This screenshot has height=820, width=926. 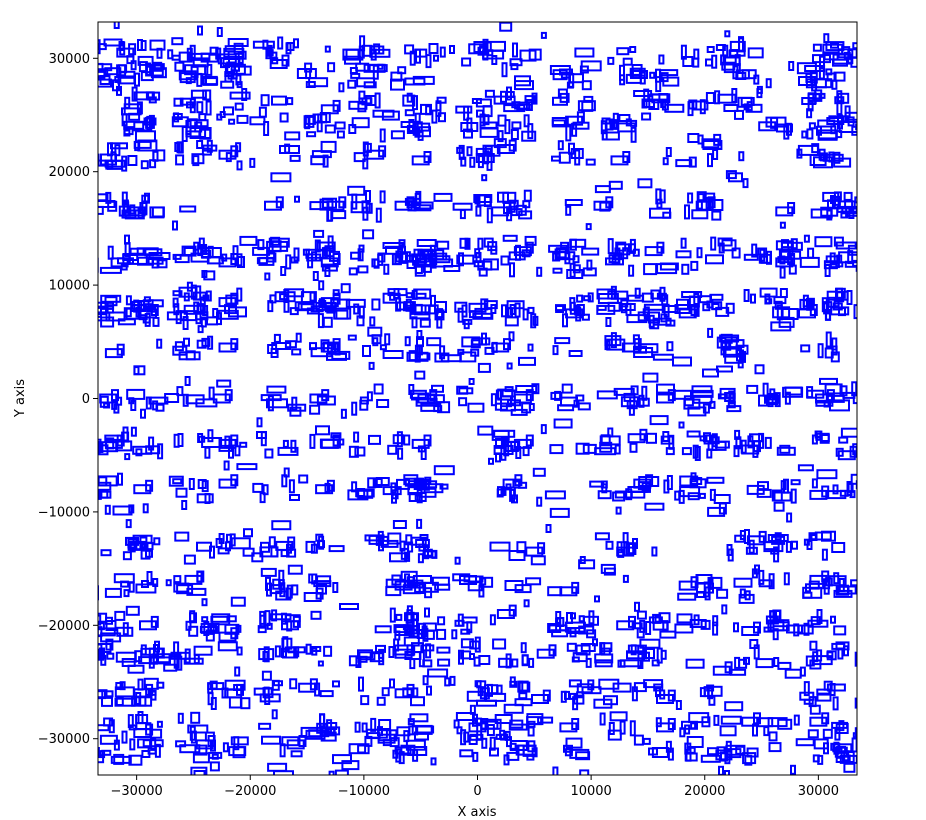 I want to click on y-tick-label: −20000, so click(x=64, y=626).